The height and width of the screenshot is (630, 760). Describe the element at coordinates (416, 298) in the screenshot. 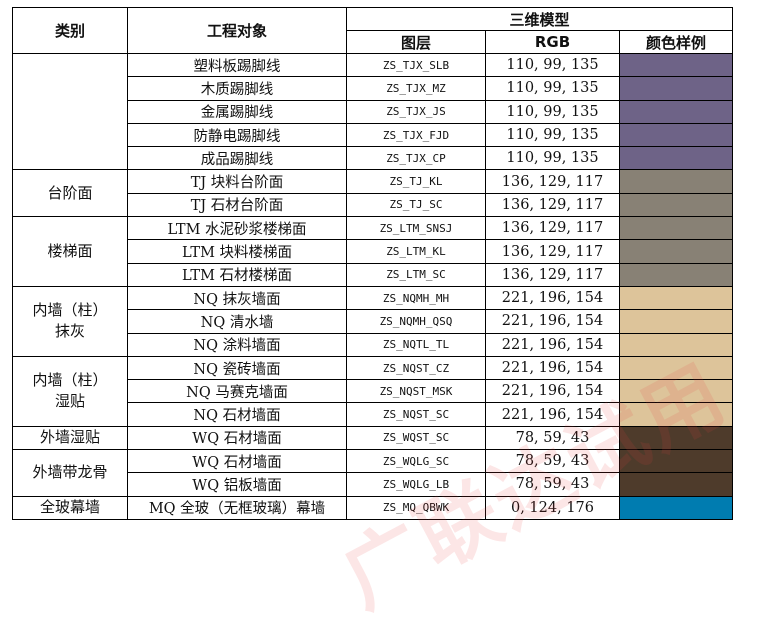

I see `layer-cell: ZS_NQMH_MH` at that location.